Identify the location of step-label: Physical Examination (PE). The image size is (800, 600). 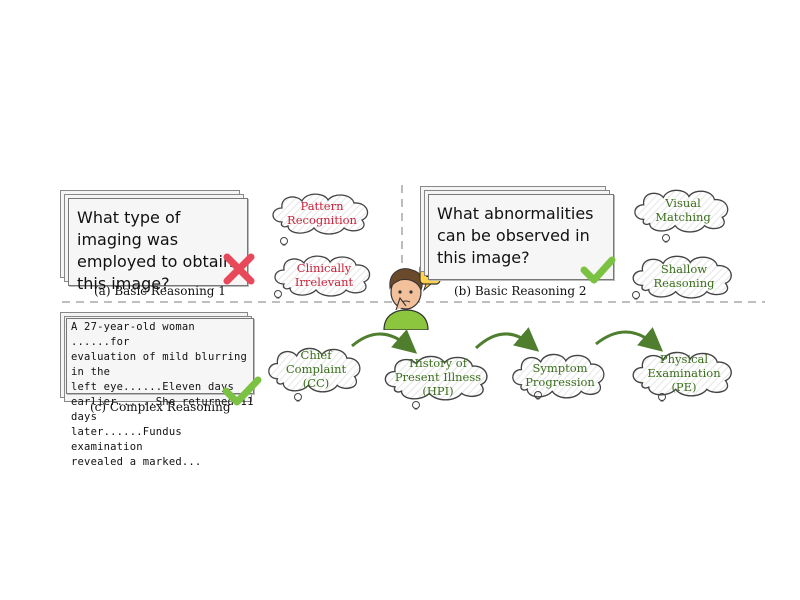
(684, 373).